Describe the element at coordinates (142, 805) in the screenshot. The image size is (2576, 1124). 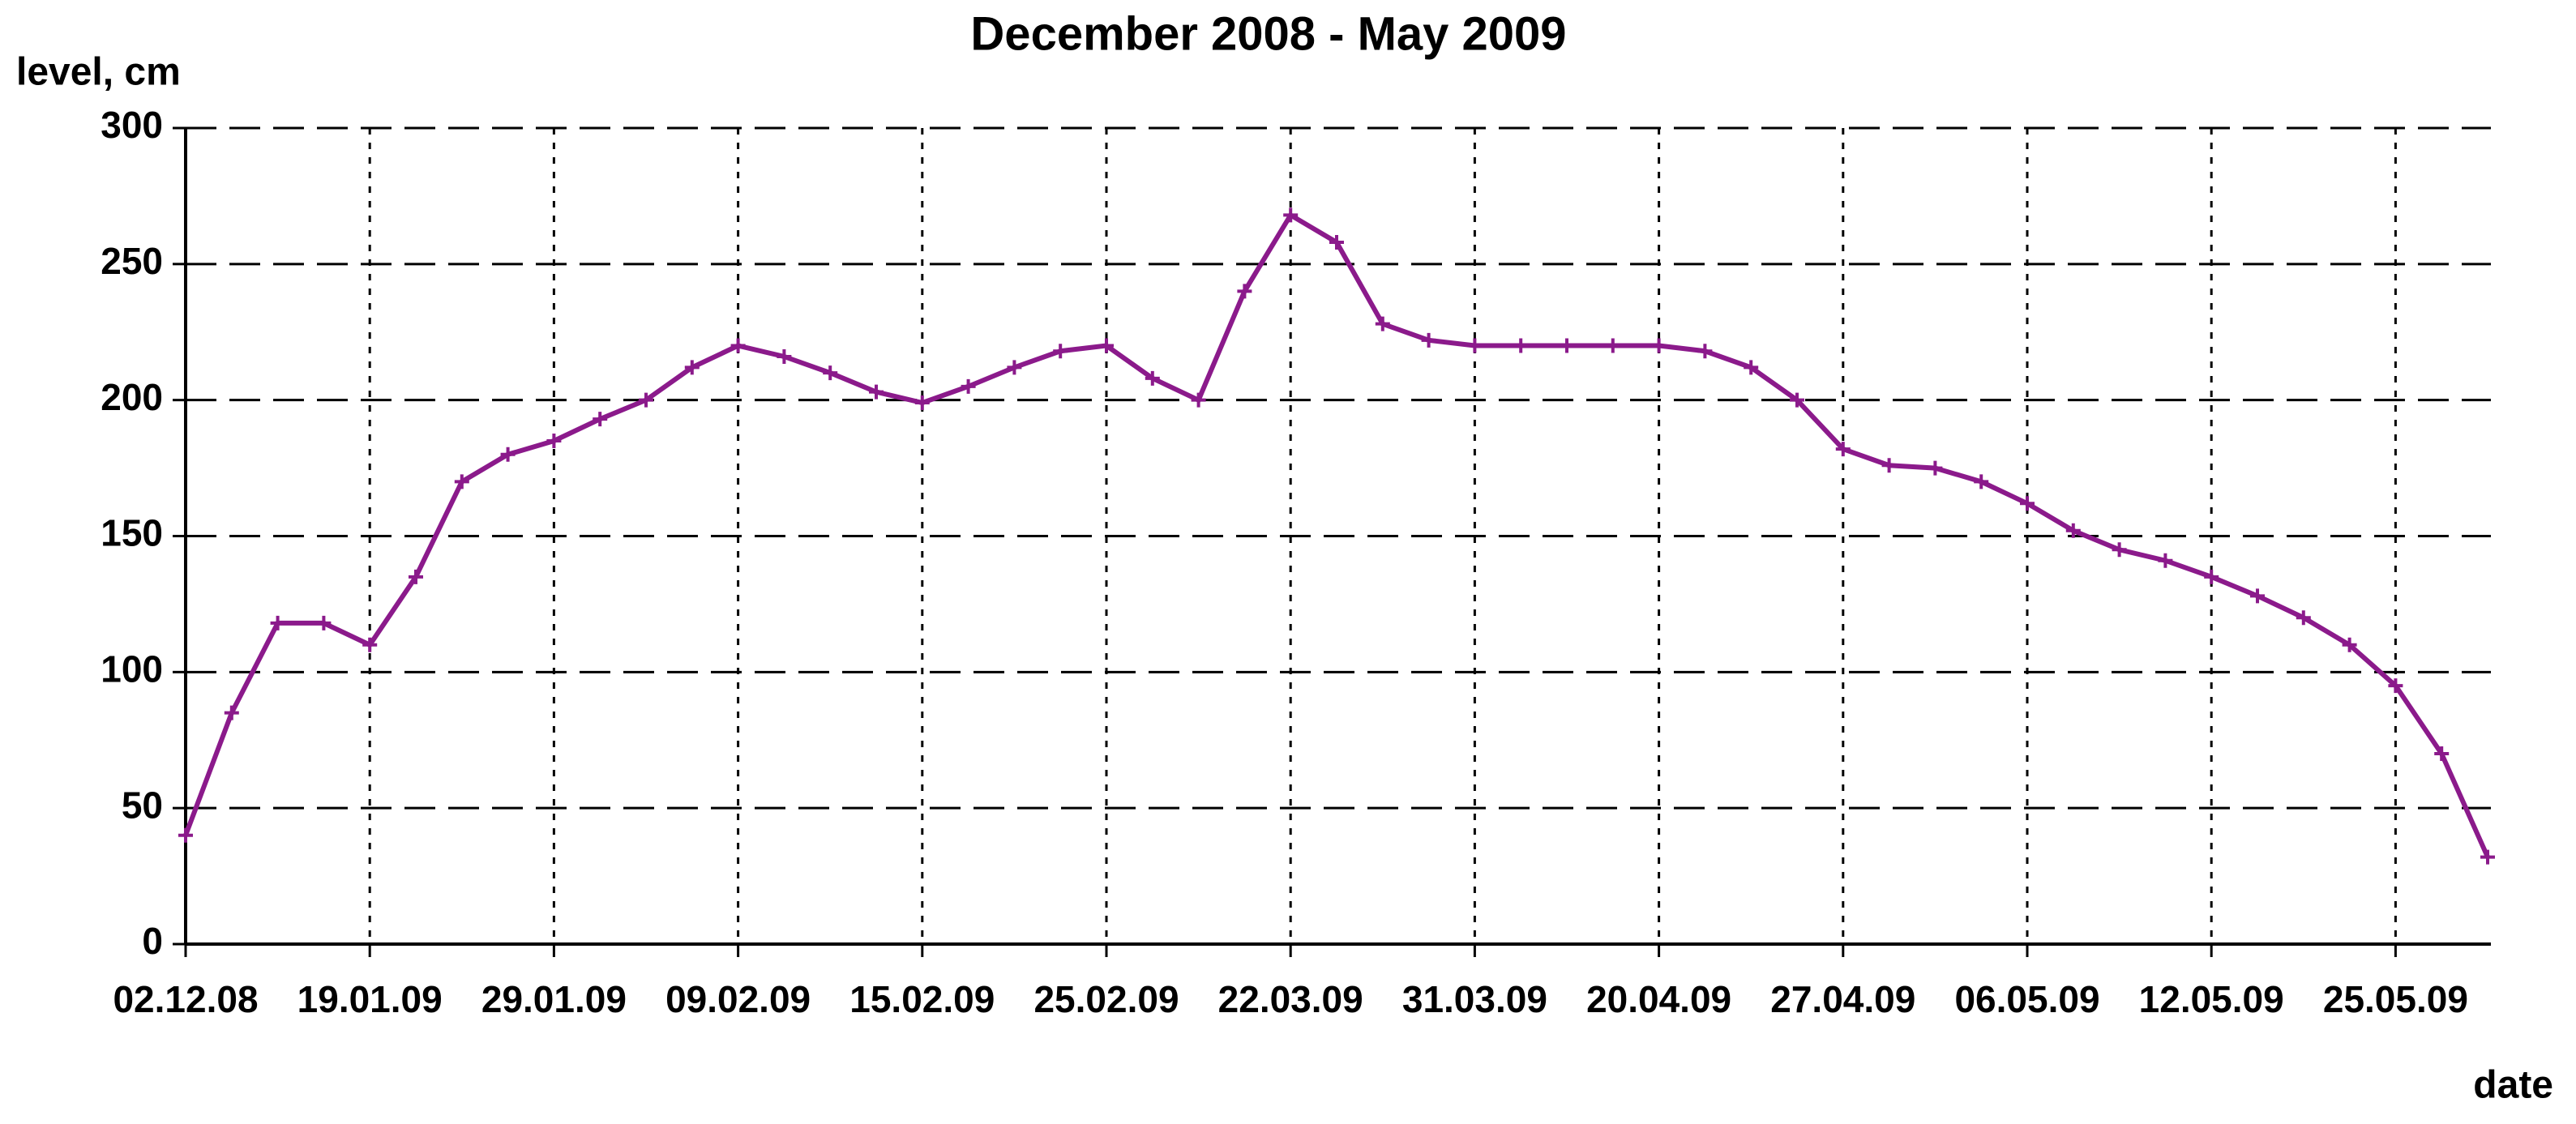
I see `y-tick-label: 50` at that location.